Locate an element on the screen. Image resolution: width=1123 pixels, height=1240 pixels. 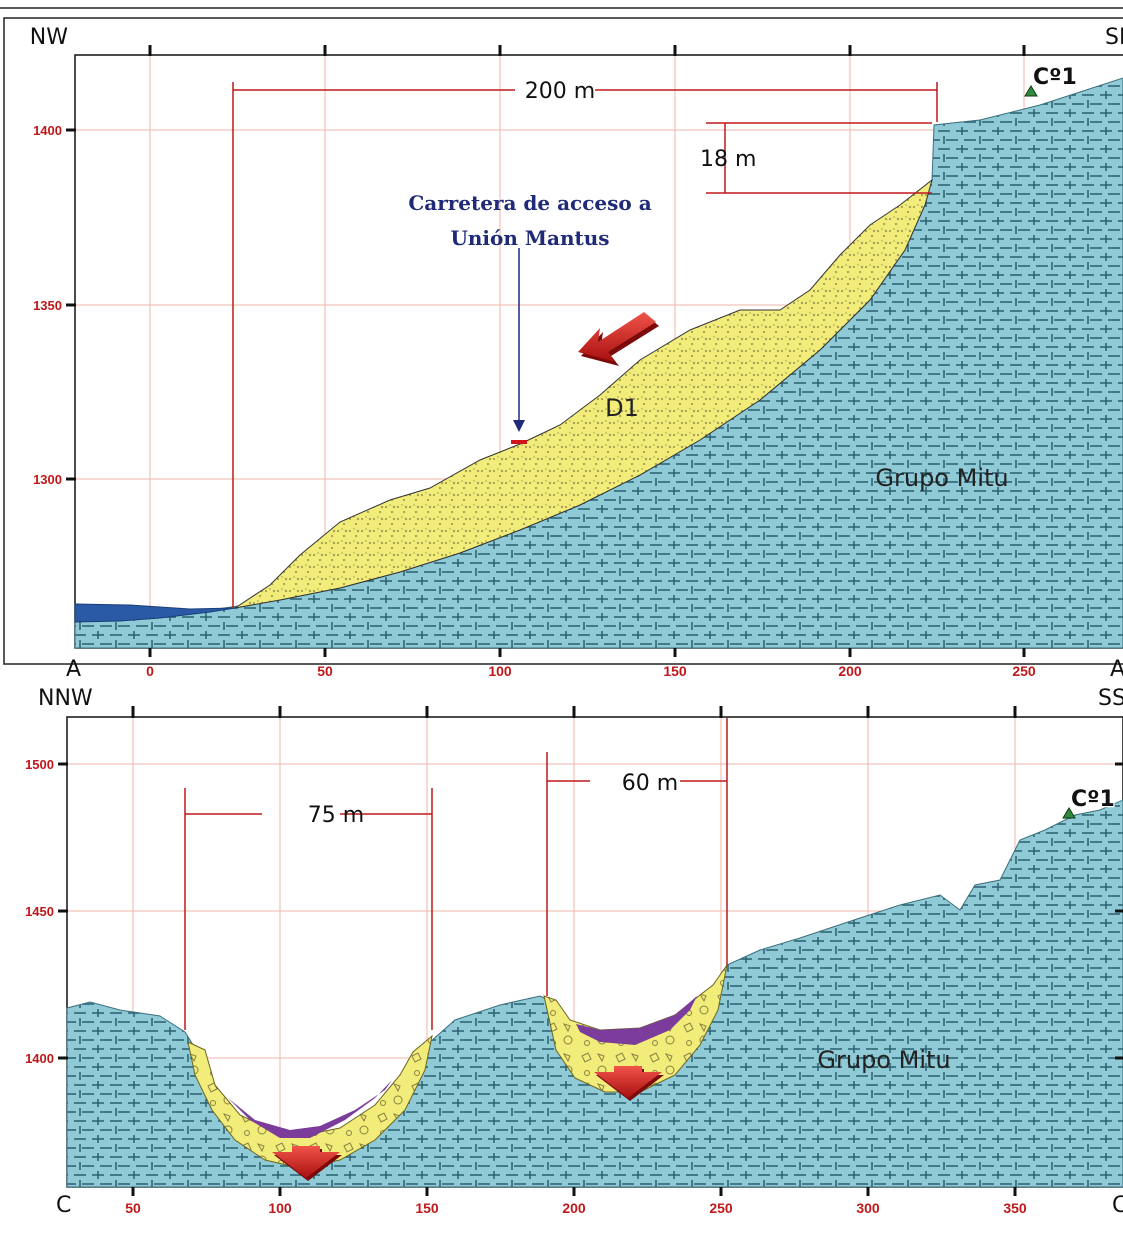
bottom-y-tick: 1450 is located at coordinates (39, 911).